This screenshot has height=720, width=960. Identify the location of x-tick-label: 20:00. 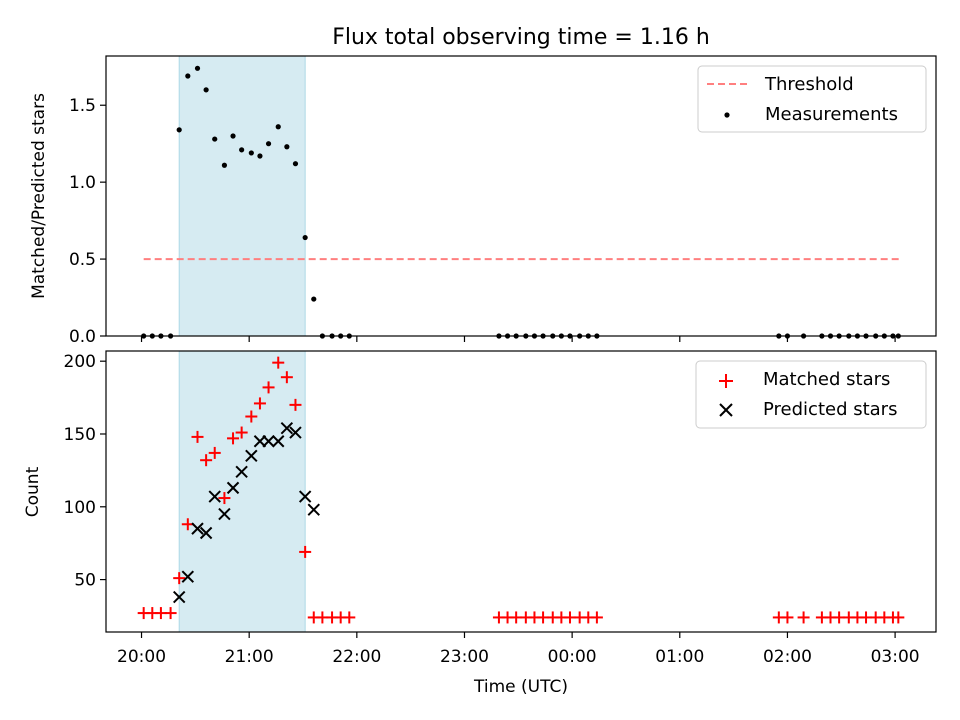
(141, 657).